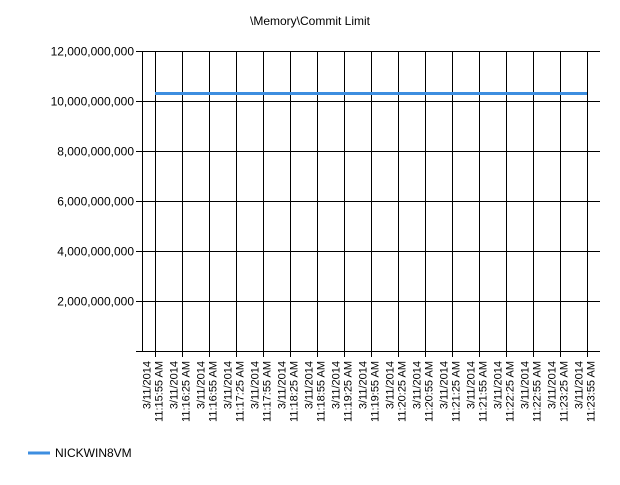 The width and height of the screenshot is (620, 485). Describe the element at coordinates (403, 391) in the screenshot. I see `x-tick-label-time: 11:20:25 AM` at that location.